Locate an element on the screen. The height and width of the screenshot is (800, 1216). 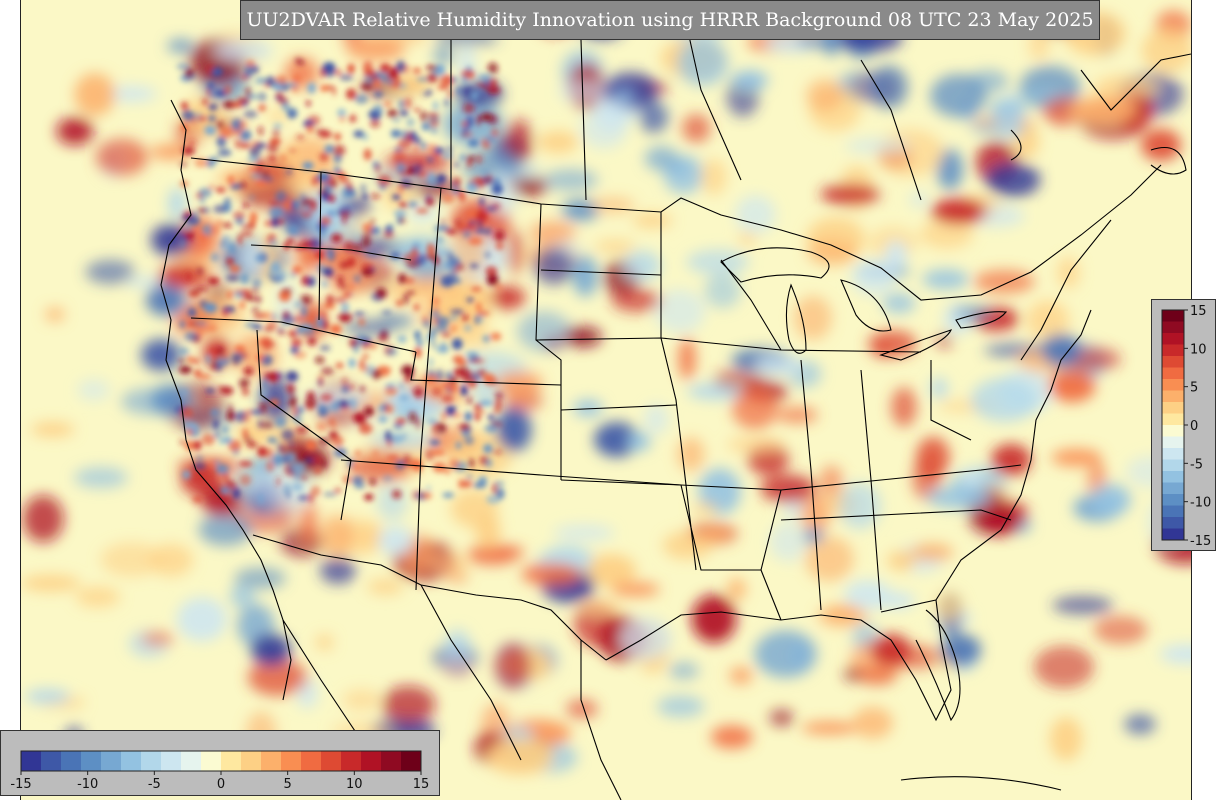
lake-huron is located at coordinates (866, 305).